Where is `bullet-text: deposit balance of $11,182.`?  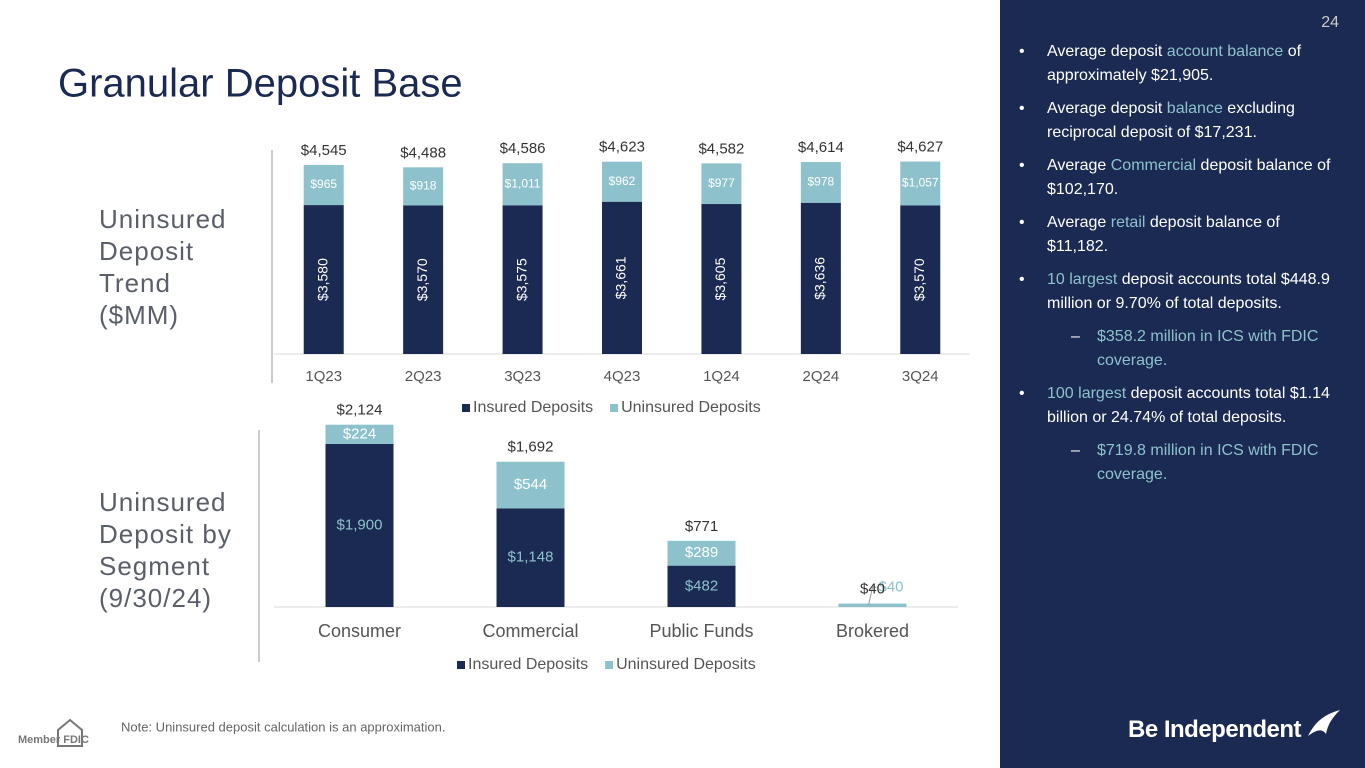
bullet-text: deposit balance of $11,182. is located at coordinates (1163, 234).